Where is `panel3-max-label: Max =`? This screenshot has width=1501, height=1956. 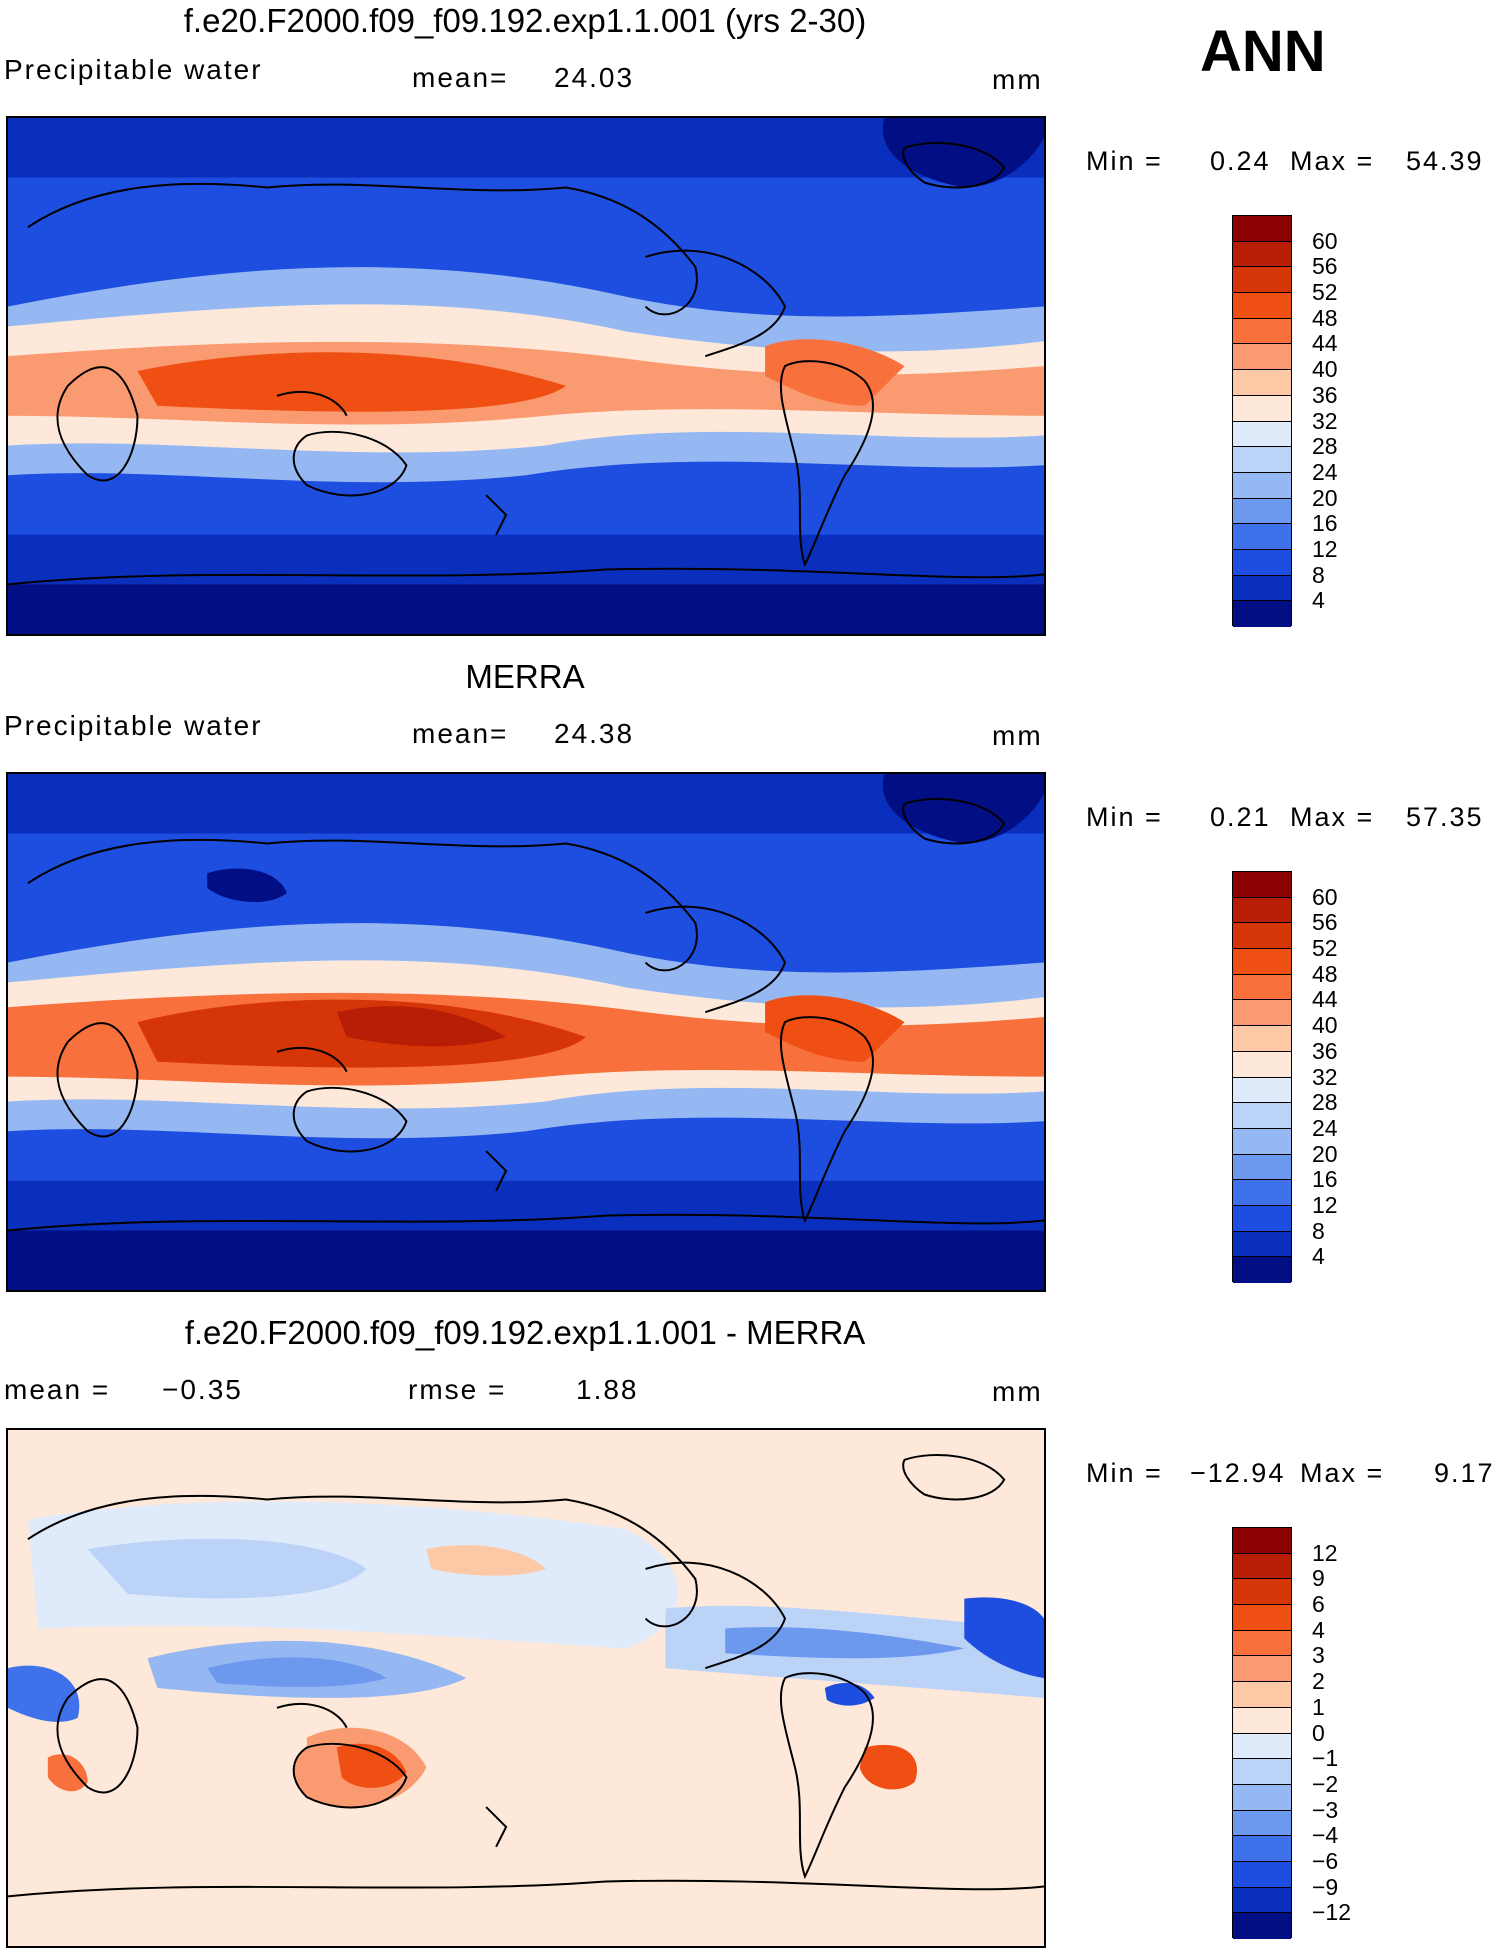
panel3-max-label: Max = is located at coordinates (1342, 1473).